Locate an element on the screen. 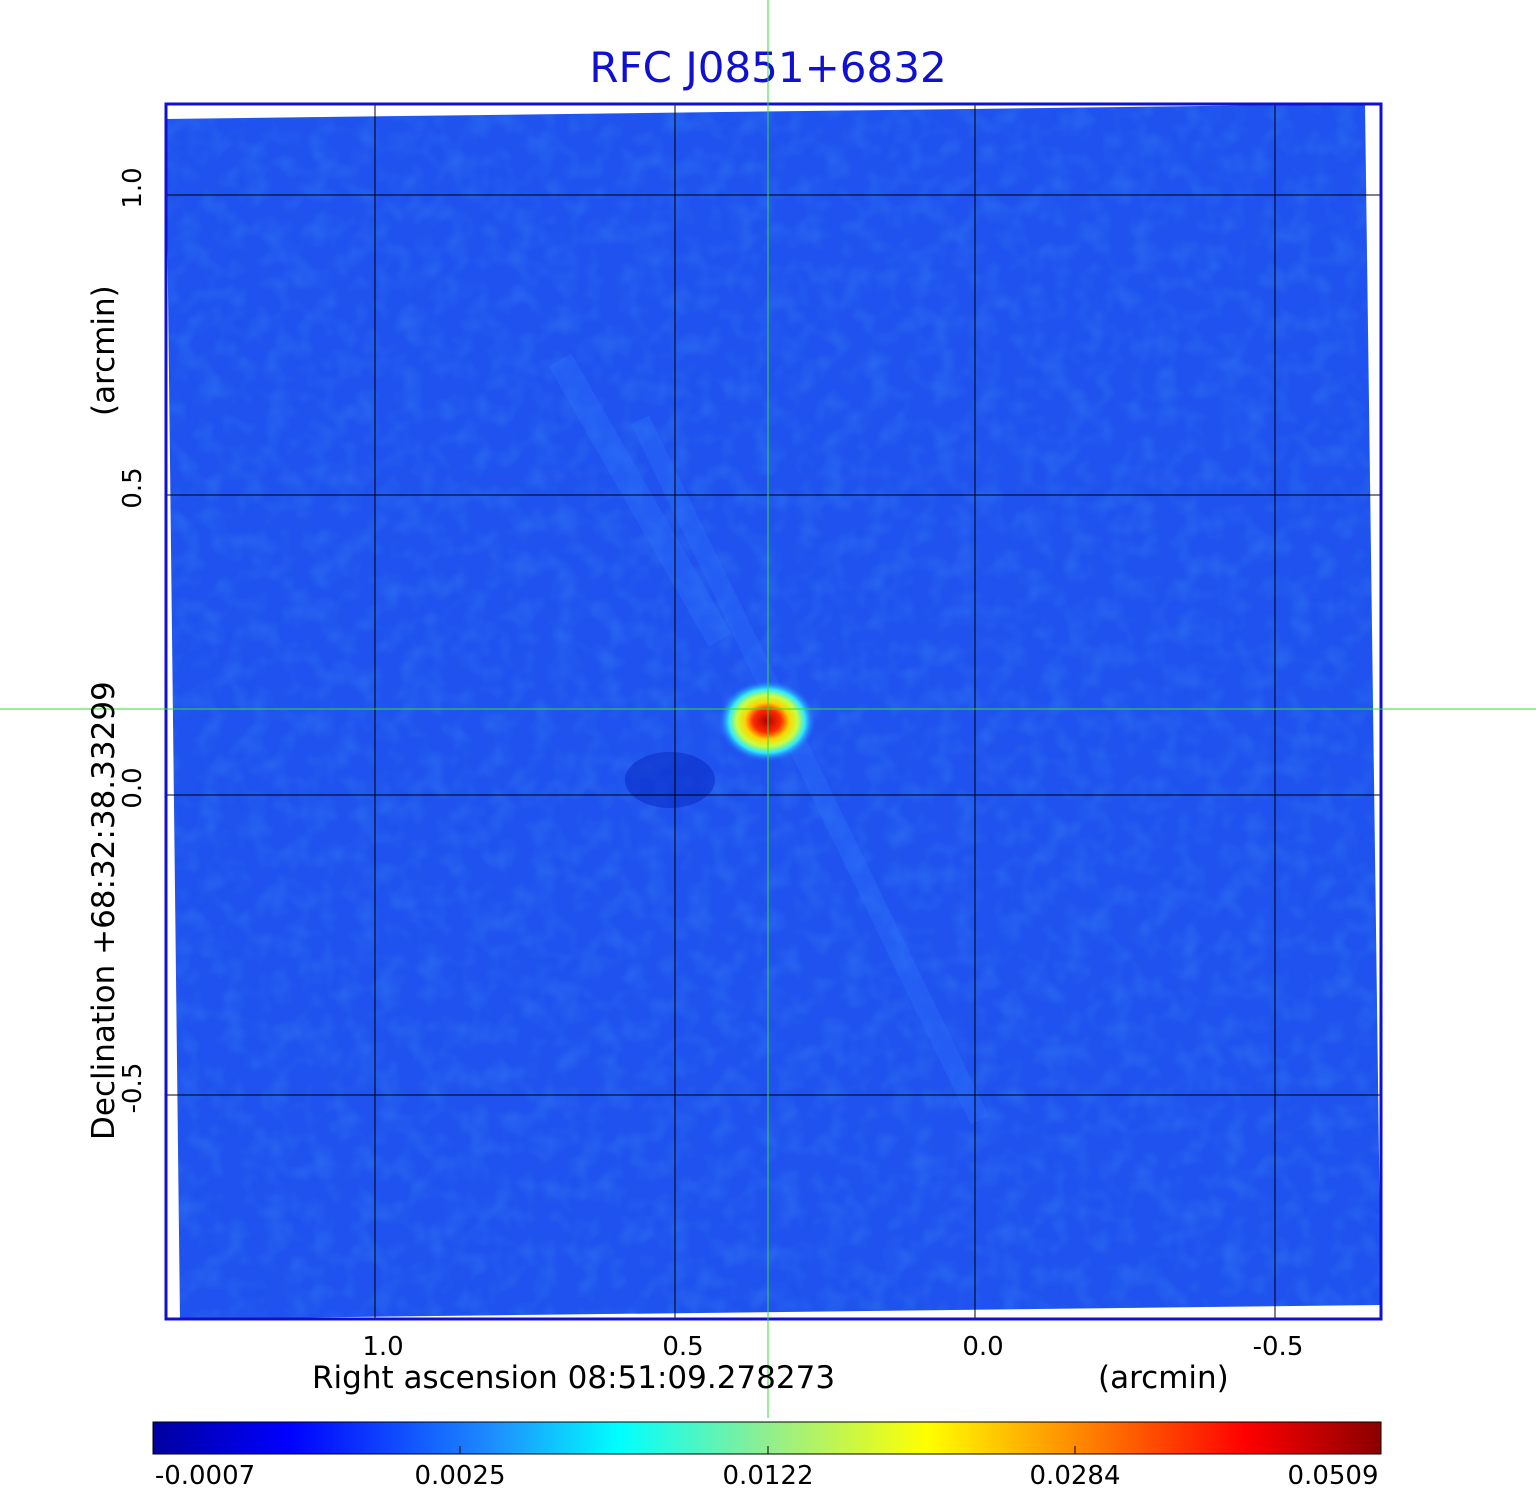 The image size is (1536, 1511). y-tick-label: -0.5 is located at coordinates (133, 1088).